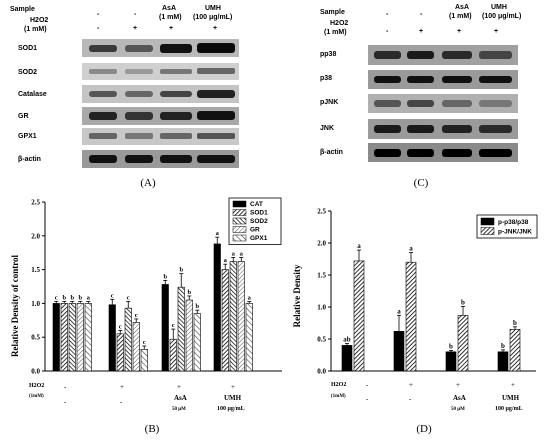 Image resolution: width=550 pixels, height=441 pixels. What do you see at coordinates (35, 236) in the screenshot?
I see `chart-b-ytick-label: 2.0` at bounding box center [35, 236].